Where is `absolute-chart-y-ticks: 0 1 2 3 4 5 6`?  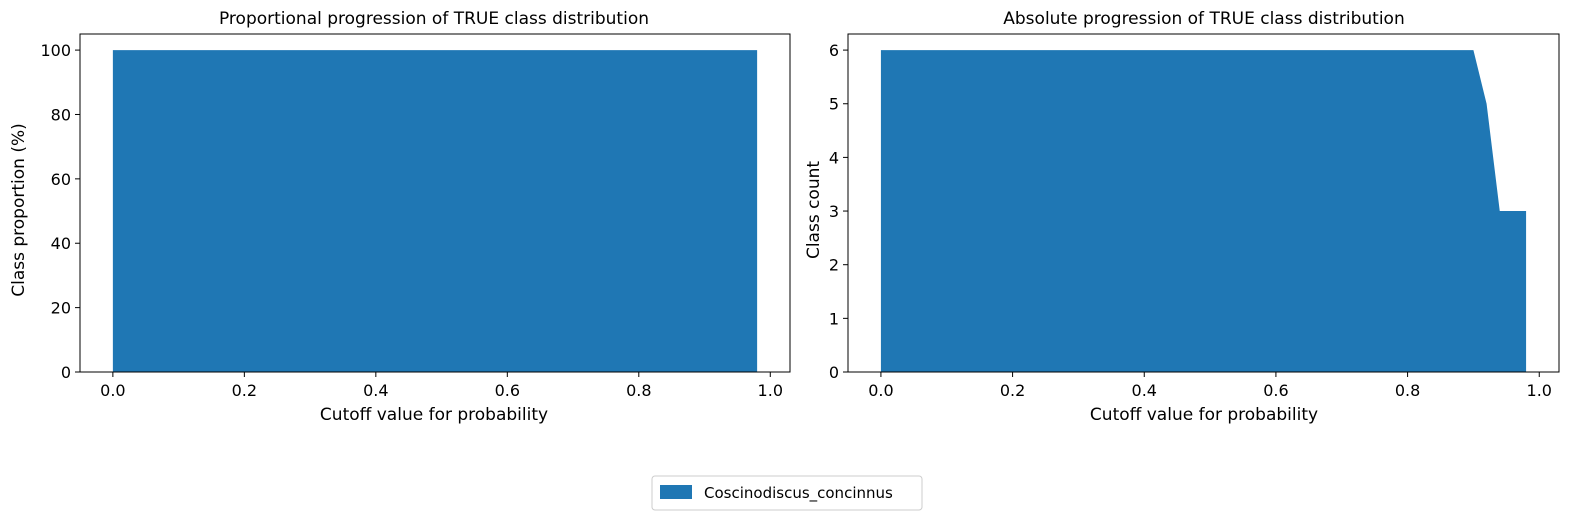
absolute-chart-y-ticks: 0 1 2 3 4 5 6 is located at coordinates (838, 211).